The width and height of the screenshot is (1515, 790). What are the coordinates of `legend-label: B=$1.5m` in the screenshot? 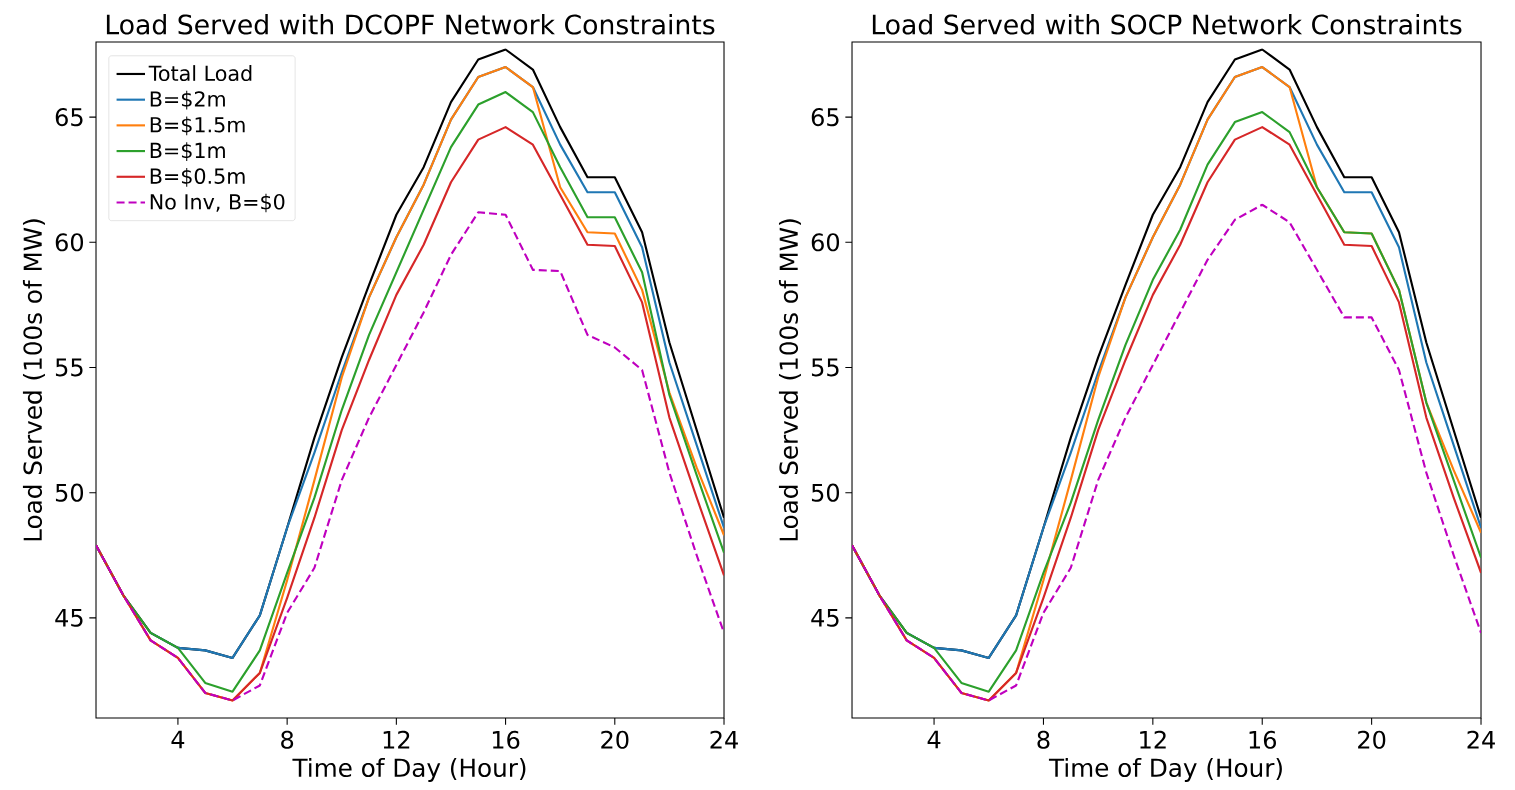 It's located at (197, 126).